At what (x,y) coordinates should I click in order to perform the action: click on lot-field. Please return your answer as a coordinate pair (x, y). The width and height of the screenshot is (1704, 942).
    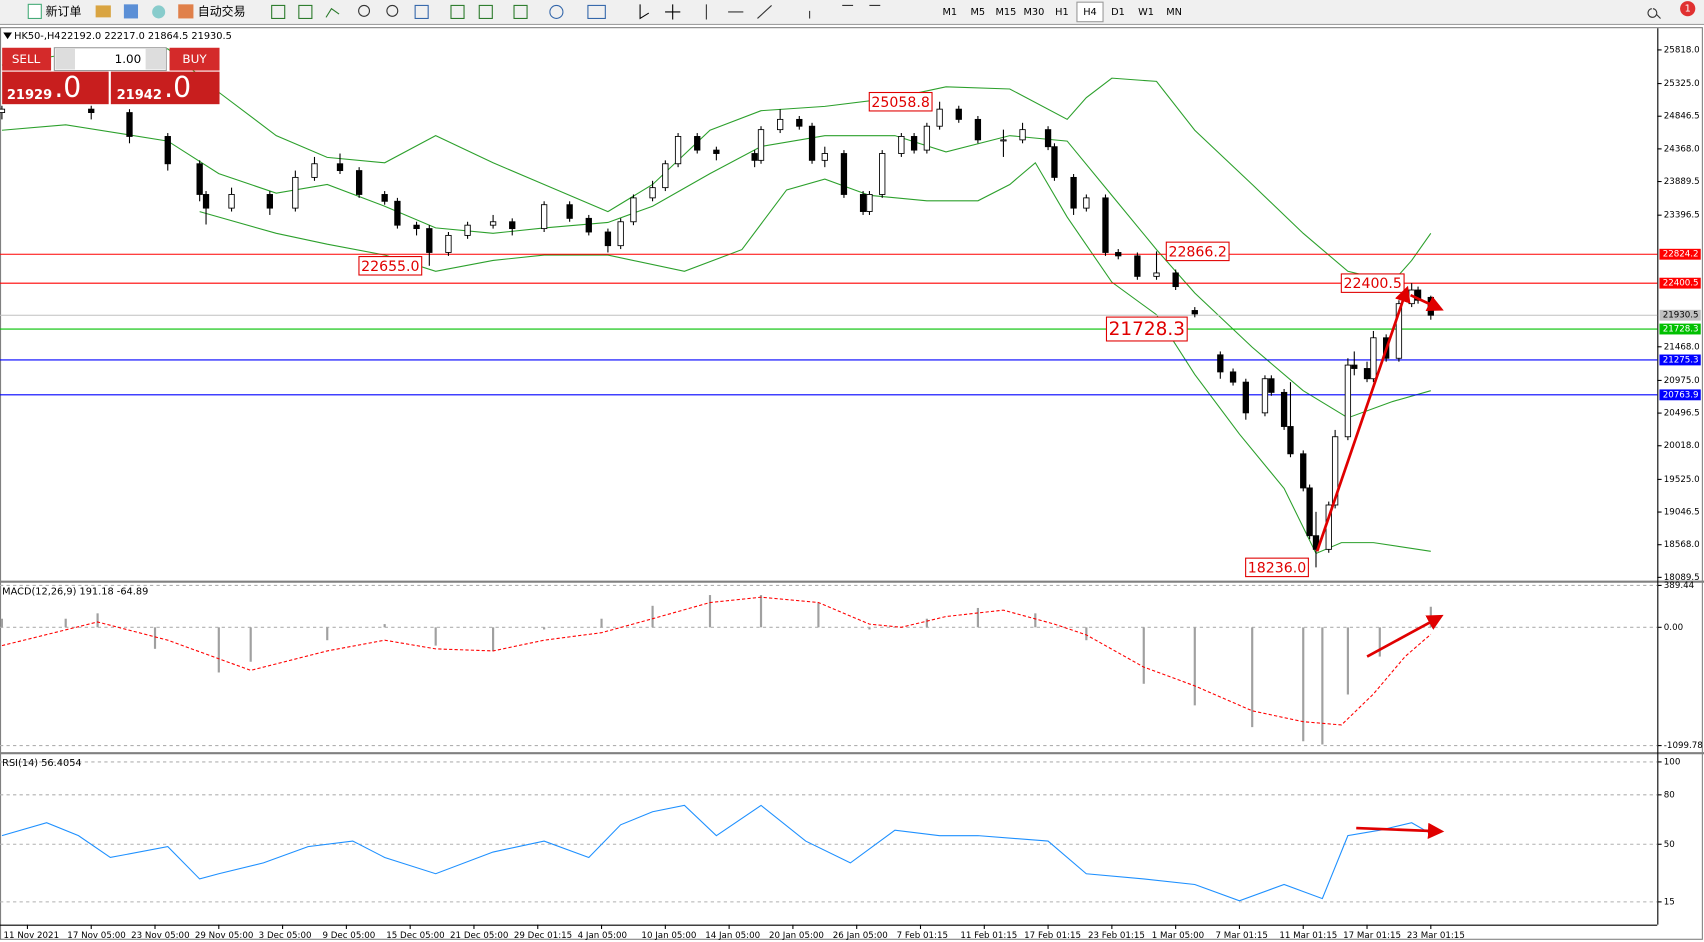
    Looking at the image, I should click on (110, 59).